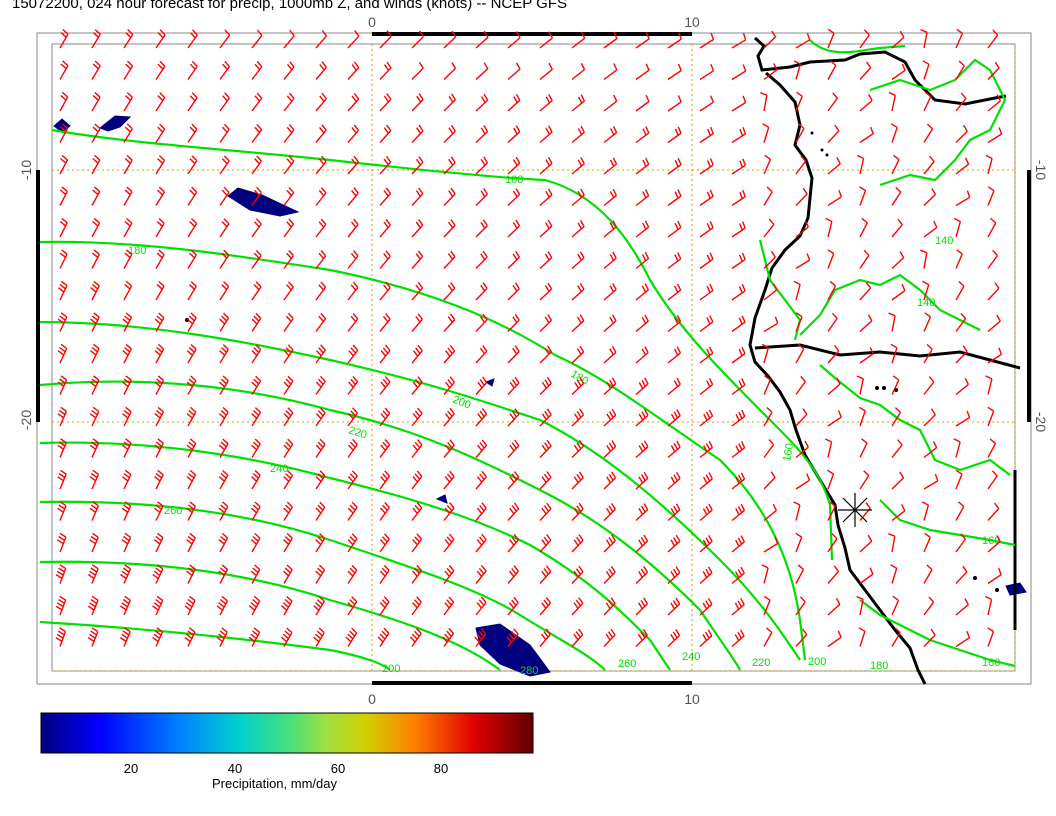 The height and width of the screenshot is (816, 1056). What do you see at coordinates (235, 768) in the screenshot?
I see `colorbar-tick: 40` at bounding box center [235, 768].